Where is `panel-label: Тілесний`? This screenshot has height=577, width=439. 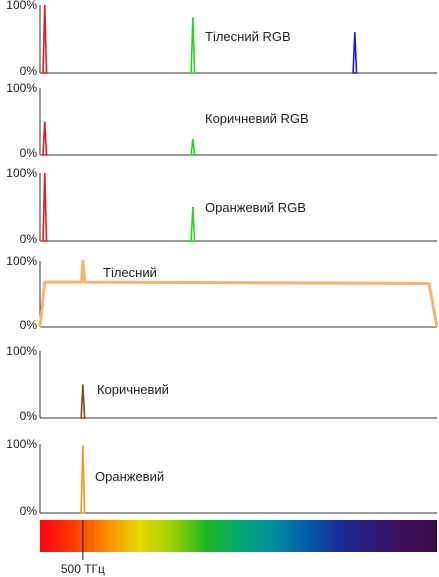
panel-label: Тілесний is located at coordinates (130, 272).